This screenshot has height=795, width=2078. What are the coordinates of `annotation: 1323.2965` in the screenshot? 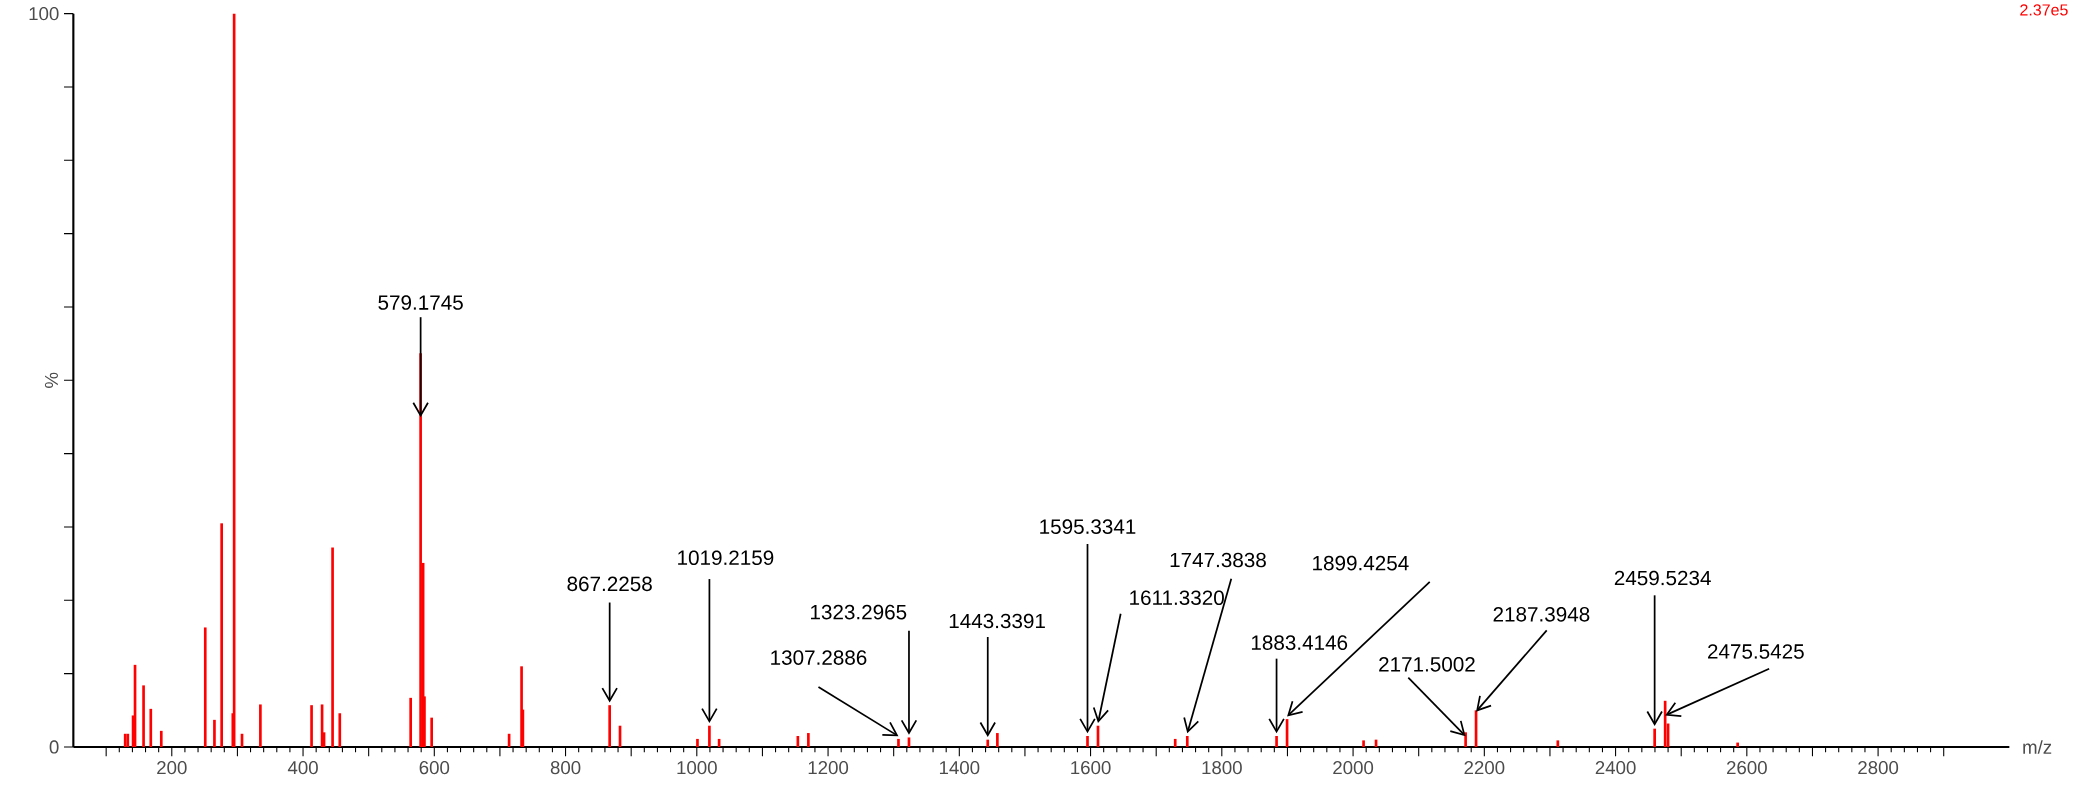 It's located at (859, 612).